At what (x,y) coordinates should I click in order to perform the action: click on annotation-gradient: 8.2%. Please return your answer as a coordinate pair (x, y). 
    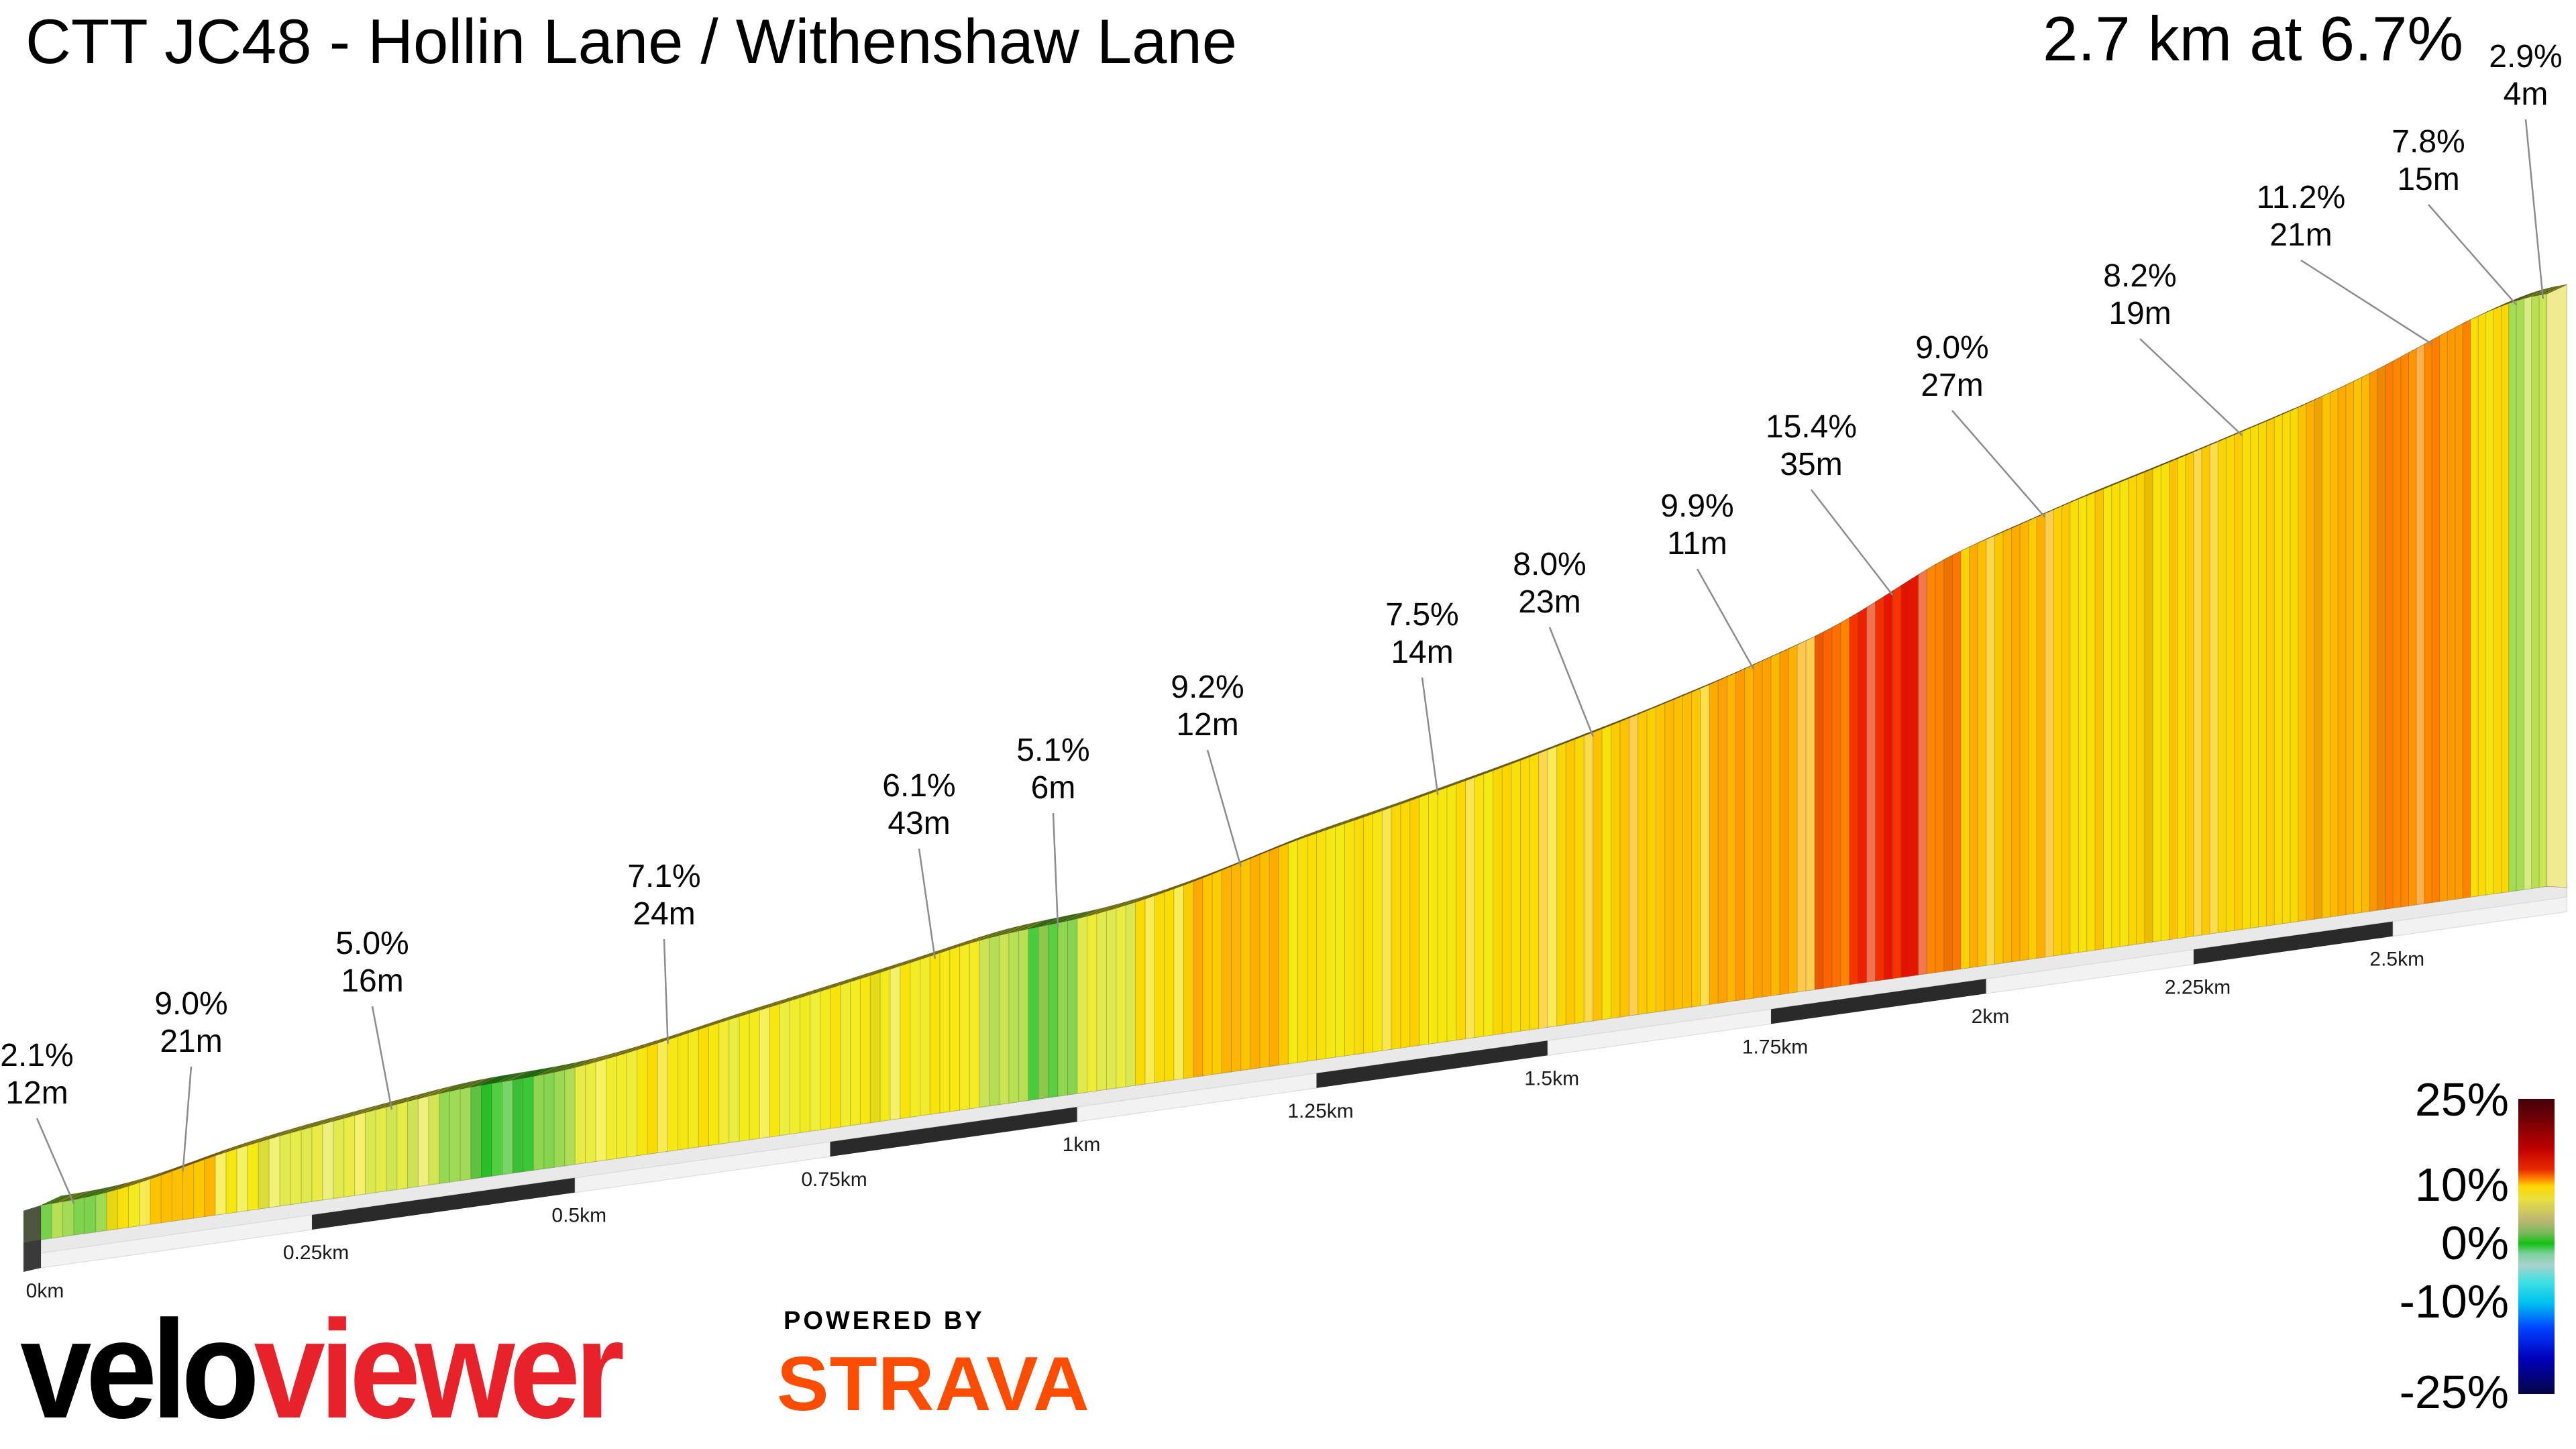
    Looking at the image, I should click on (2139, 276).